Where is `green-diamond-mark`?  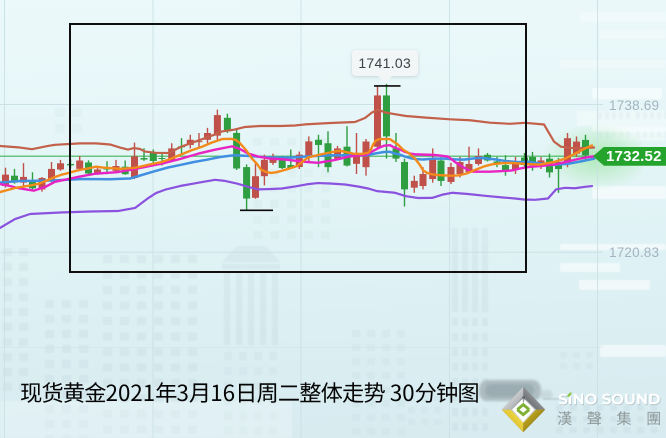
green-diamond-mark is located at coordinates (523, 409).